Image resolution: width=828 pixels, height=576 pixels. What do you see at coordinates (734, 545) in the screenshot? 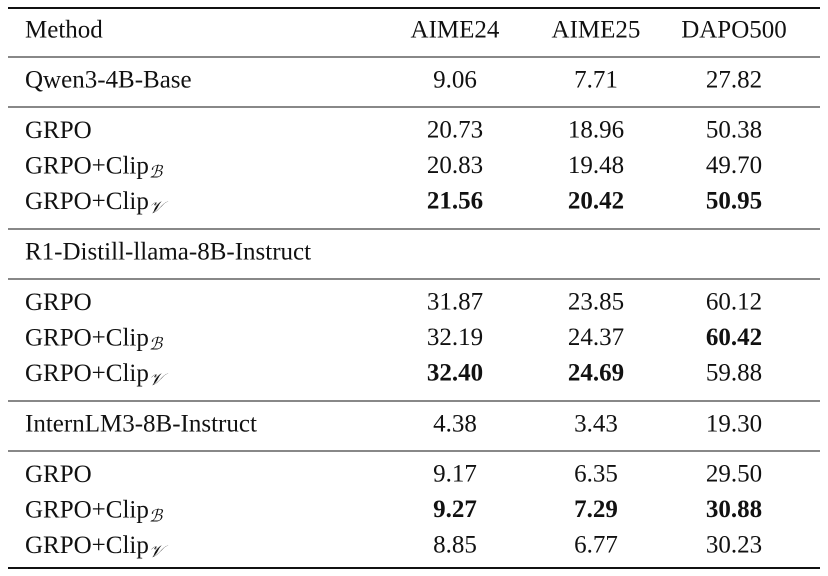
I see `score-cell: 30.23` at bounding box center [734, 545].